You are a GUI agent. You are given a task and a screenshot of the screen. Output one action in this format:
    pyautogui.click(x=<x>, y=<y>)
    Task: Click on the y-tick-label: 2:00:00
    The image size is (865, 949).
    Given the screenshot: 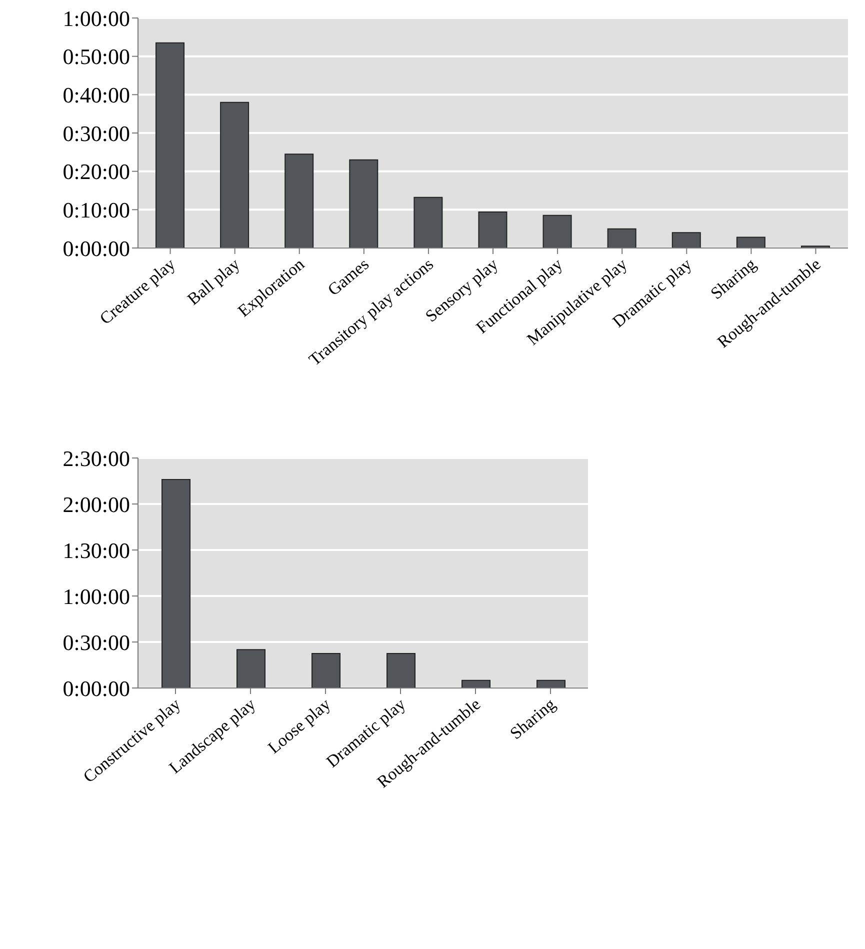 What is the action you would take?
    pyautogui.click(x=96, y=504)
    